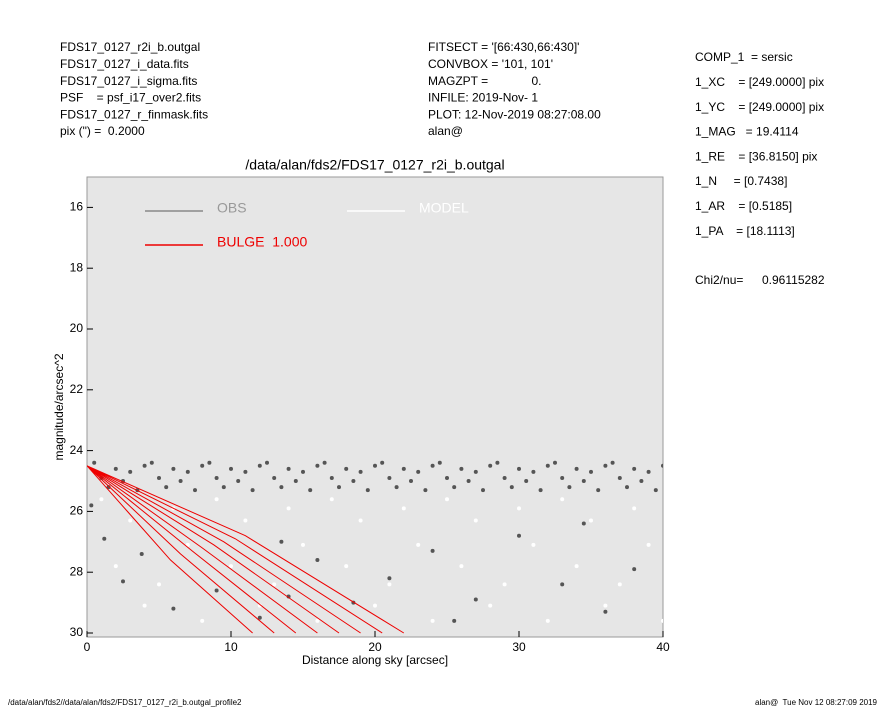 The image size is (885, 708). What do you see at coordinates (77, 328) in the screenshot?
I see `y-tick-label: 20` at bounding box center [77, 328].